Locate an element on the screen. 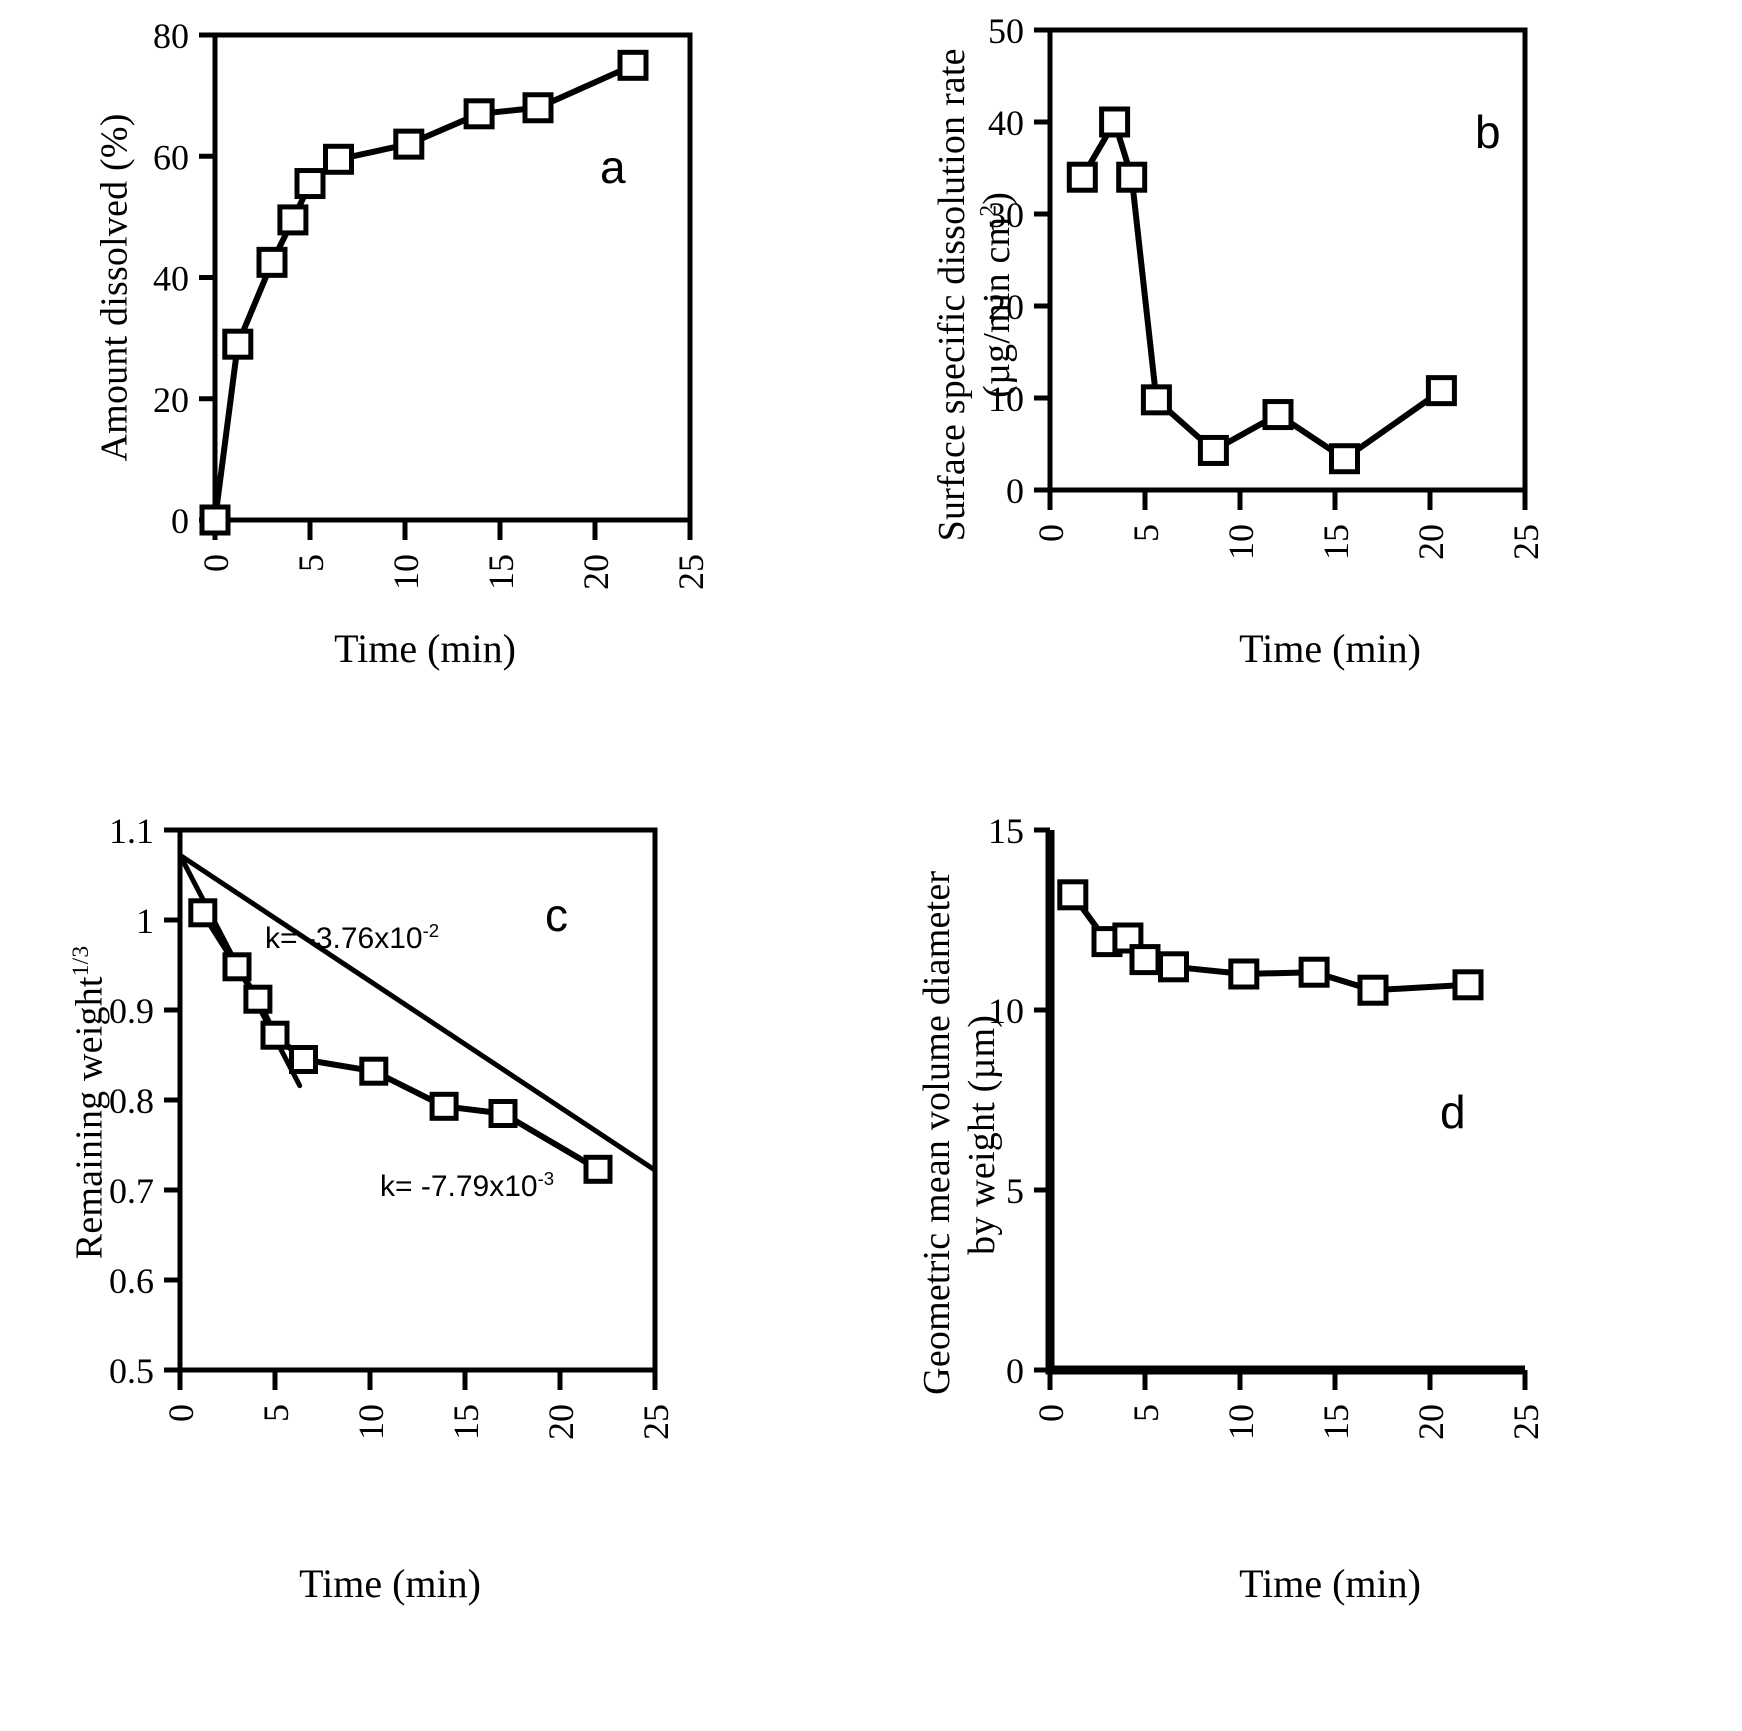  panel-d-ylabel-line1: Geometric mean volume diameter is located at coordinates (937, 1132).